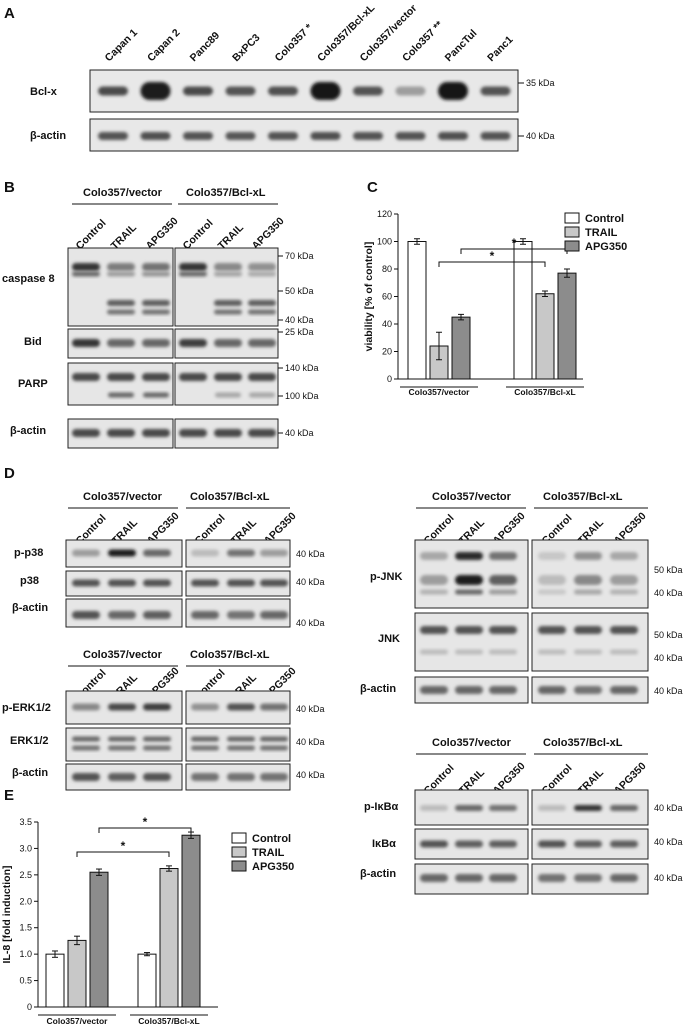 This screenshot has height=1026, width=685. I want to click on blot-pjnk-vector, so click(471, 574).